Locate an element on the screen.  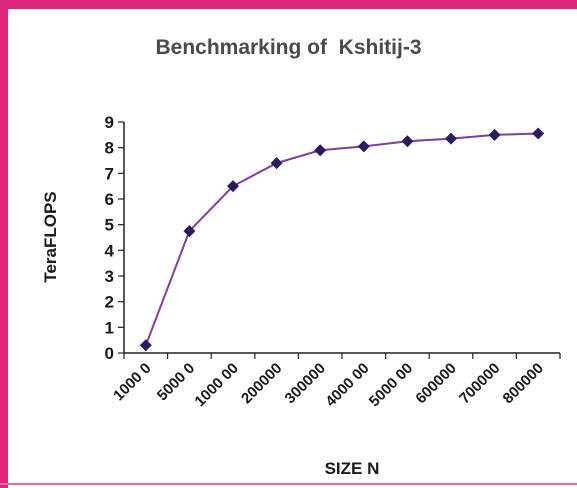
x-tick-label: 800000 is located at coordinates (523, 383).